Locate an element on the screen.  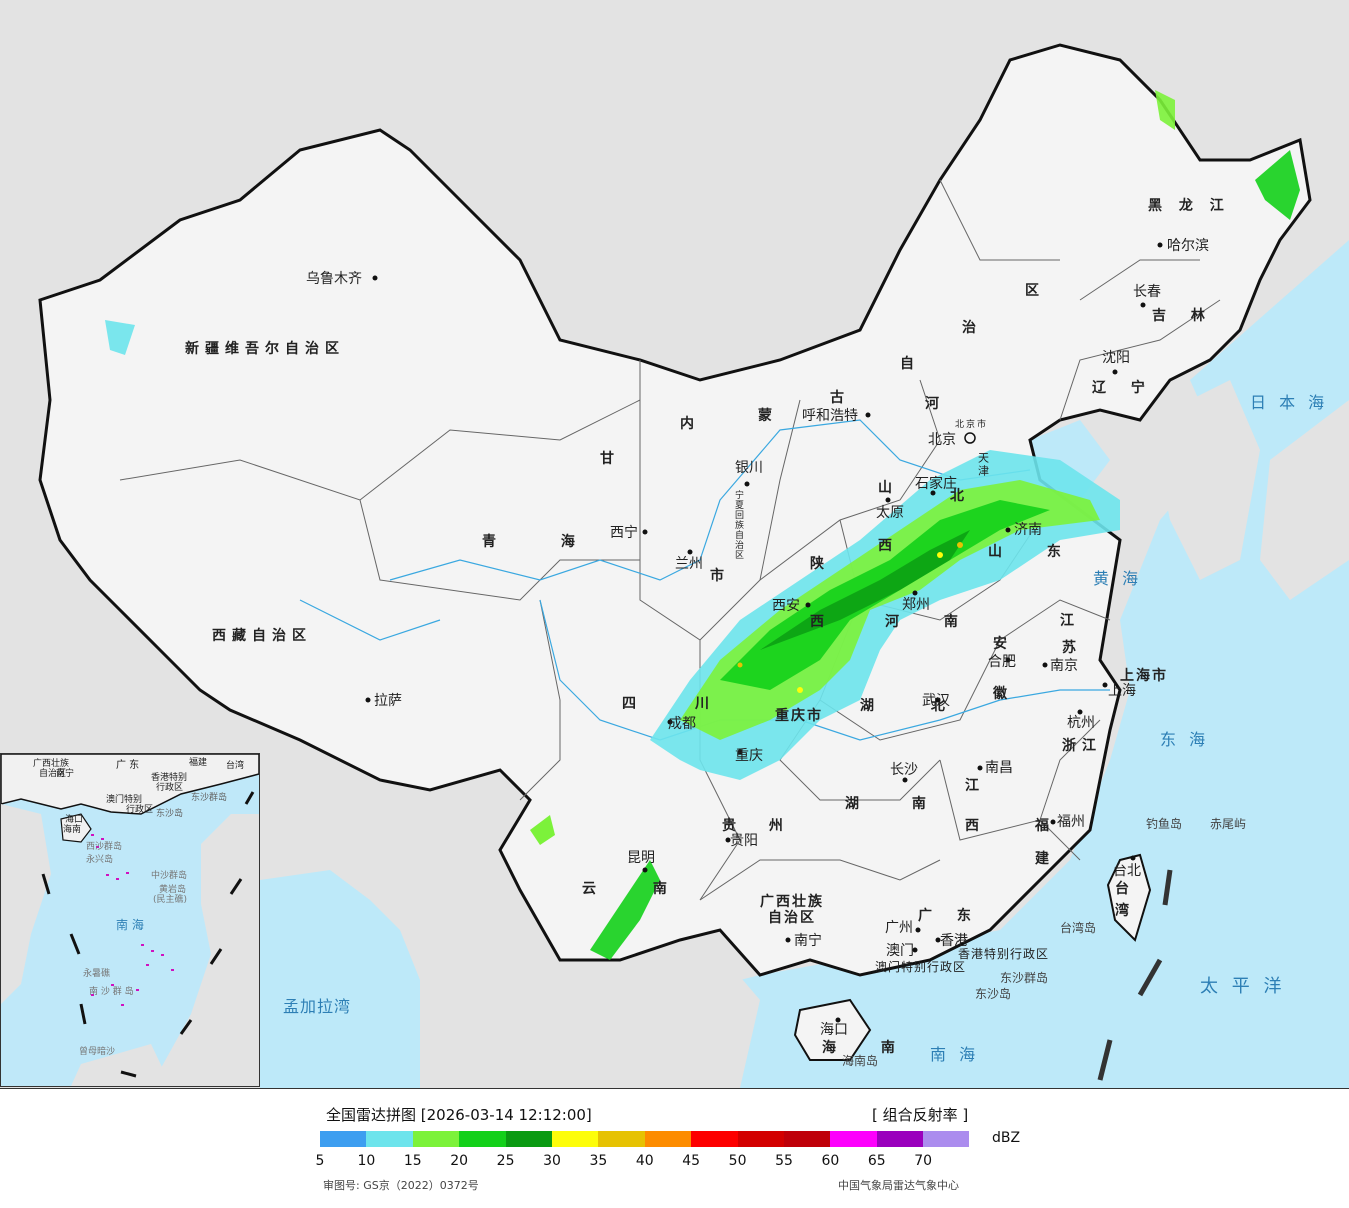
legend-tick-label: 10 is located at coordinates (366, 1161).